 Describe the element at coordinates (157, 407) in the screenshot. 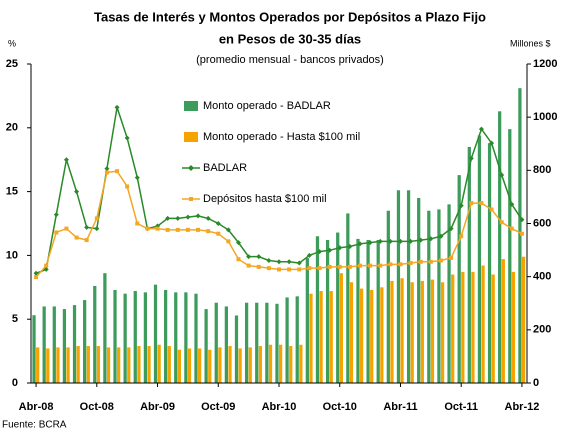

I see `x-tick-label: Abr-09` at that location.